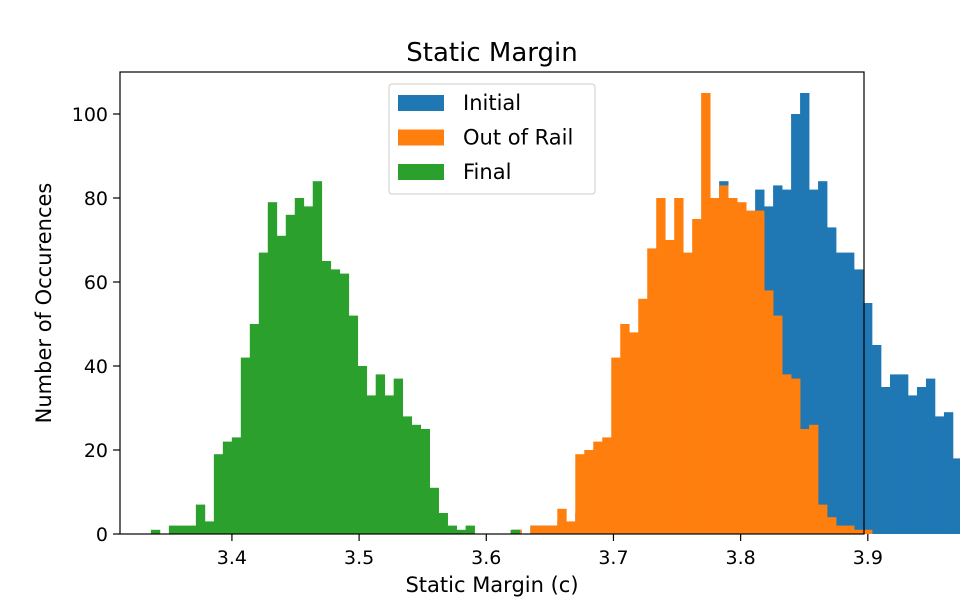 The height and width of the screenshot is (604, 960). Describe the element at coordinates (486, 558) in the screenshot. I see `x-tick-label: 3.6` at that location.